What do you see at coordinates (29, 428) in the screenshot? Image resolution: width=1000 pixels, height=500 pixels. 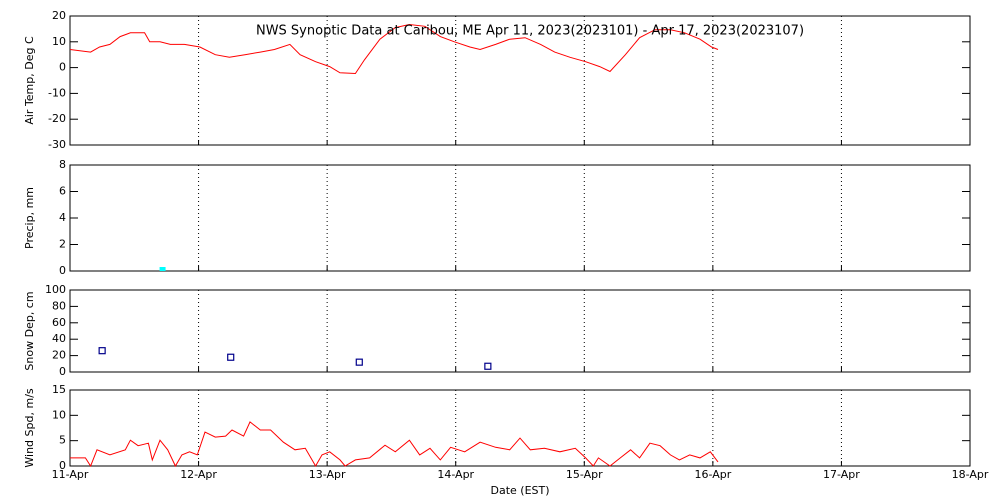 I see `y-axis-label: Wind Spd, m/s` at bounding box center [29, 428].